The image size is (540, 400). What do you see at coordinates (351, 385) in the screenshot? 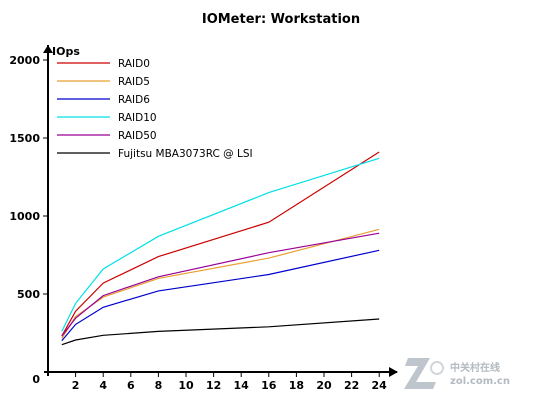
I see `x-tick-label: 22` at bounding box center [351, 385].